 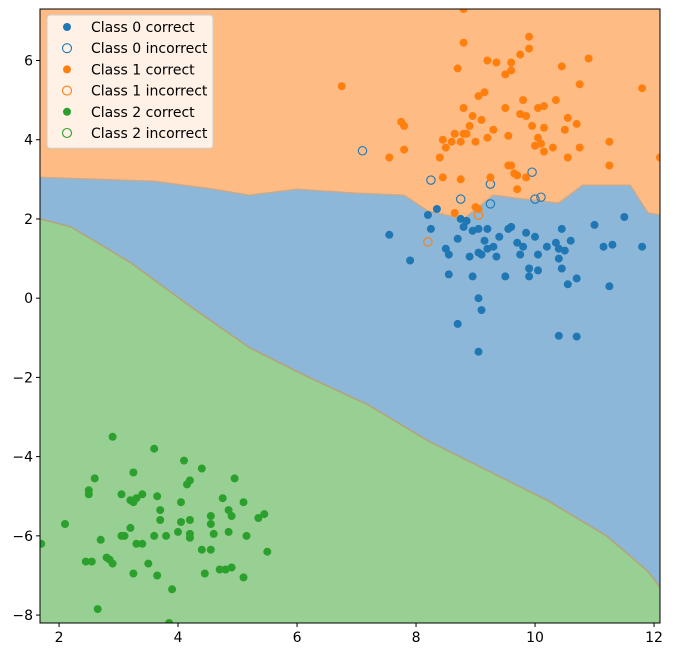 What do you see at coordinates (297, 638) in the screenshot?
I see `x-tick-label: 6` at bounding box center [297, 638].